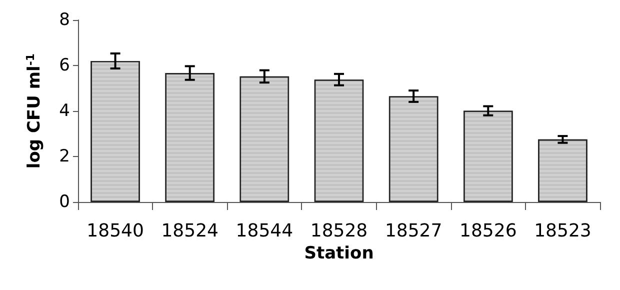  I want to click on y-axis-title: log CFU ml-1, so click(34, 111).